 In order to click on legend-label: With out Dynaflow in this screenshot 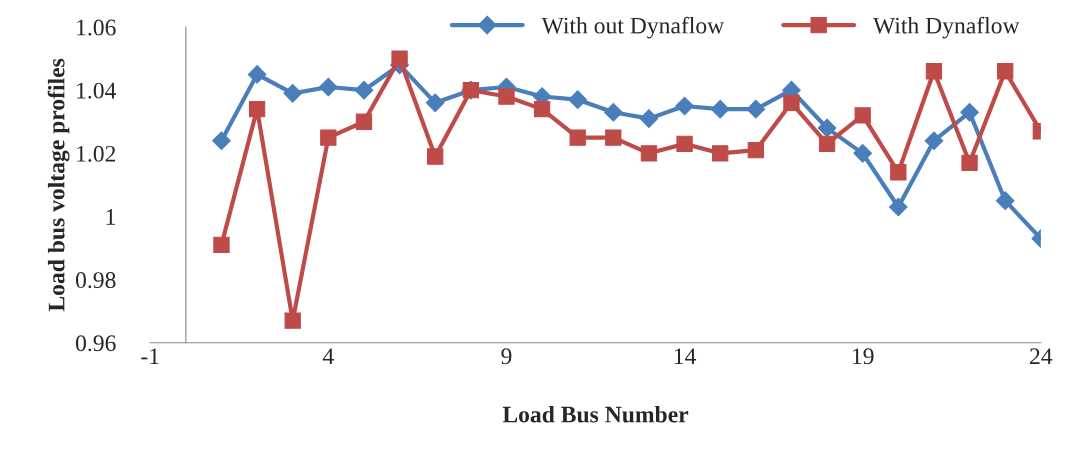, I will do `click(633, 27)`.